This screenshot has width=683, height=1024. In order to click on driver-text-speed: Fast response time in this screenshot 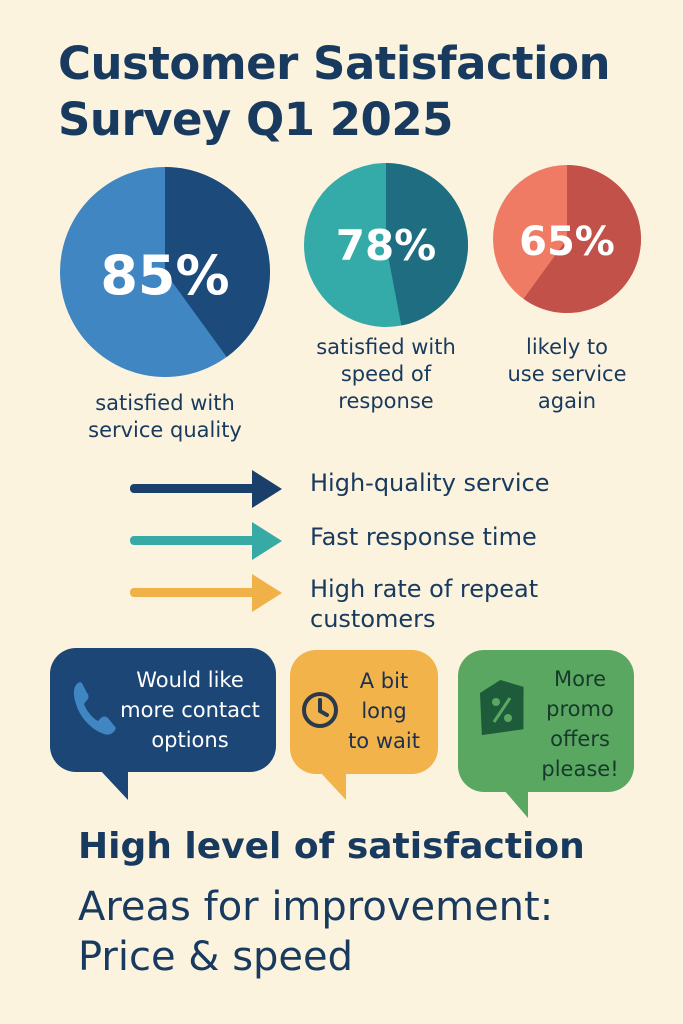, I will do `click(423, 537)`.